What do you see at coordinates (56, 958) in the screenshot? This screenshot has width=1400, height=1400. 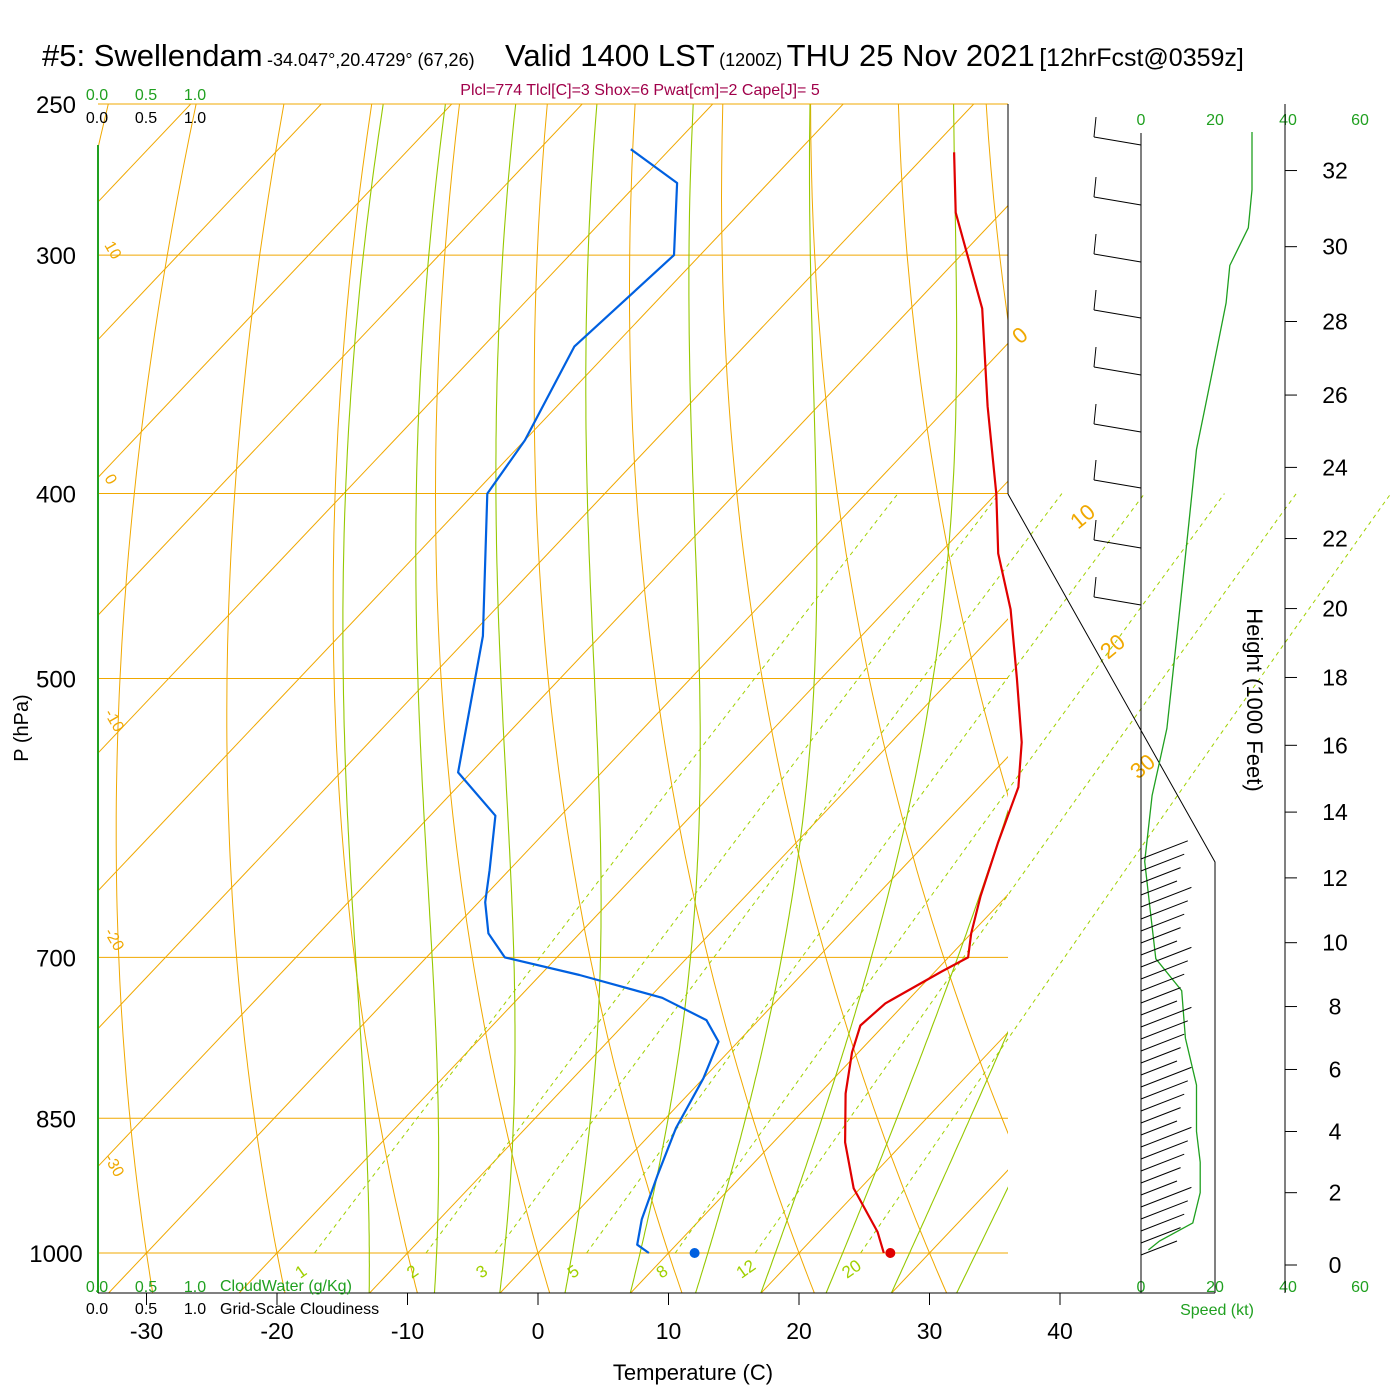 I see `pressure-tick-label: 700` at bounding box center [56, 958].